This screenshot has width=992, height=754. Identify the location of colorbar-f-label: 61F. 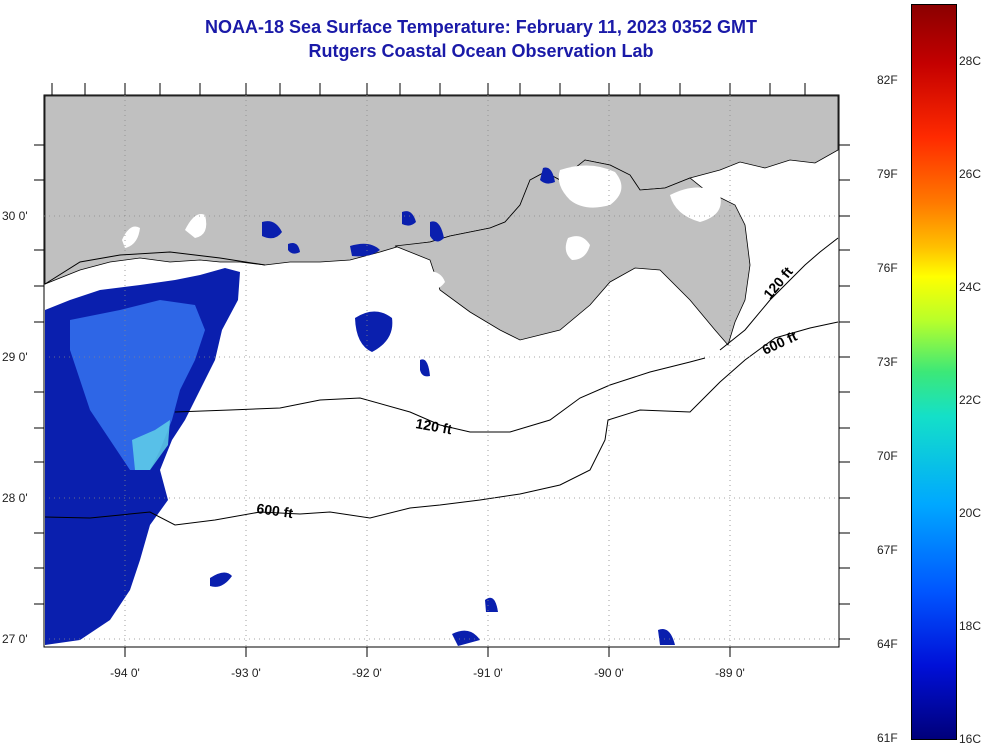
(887, 738).